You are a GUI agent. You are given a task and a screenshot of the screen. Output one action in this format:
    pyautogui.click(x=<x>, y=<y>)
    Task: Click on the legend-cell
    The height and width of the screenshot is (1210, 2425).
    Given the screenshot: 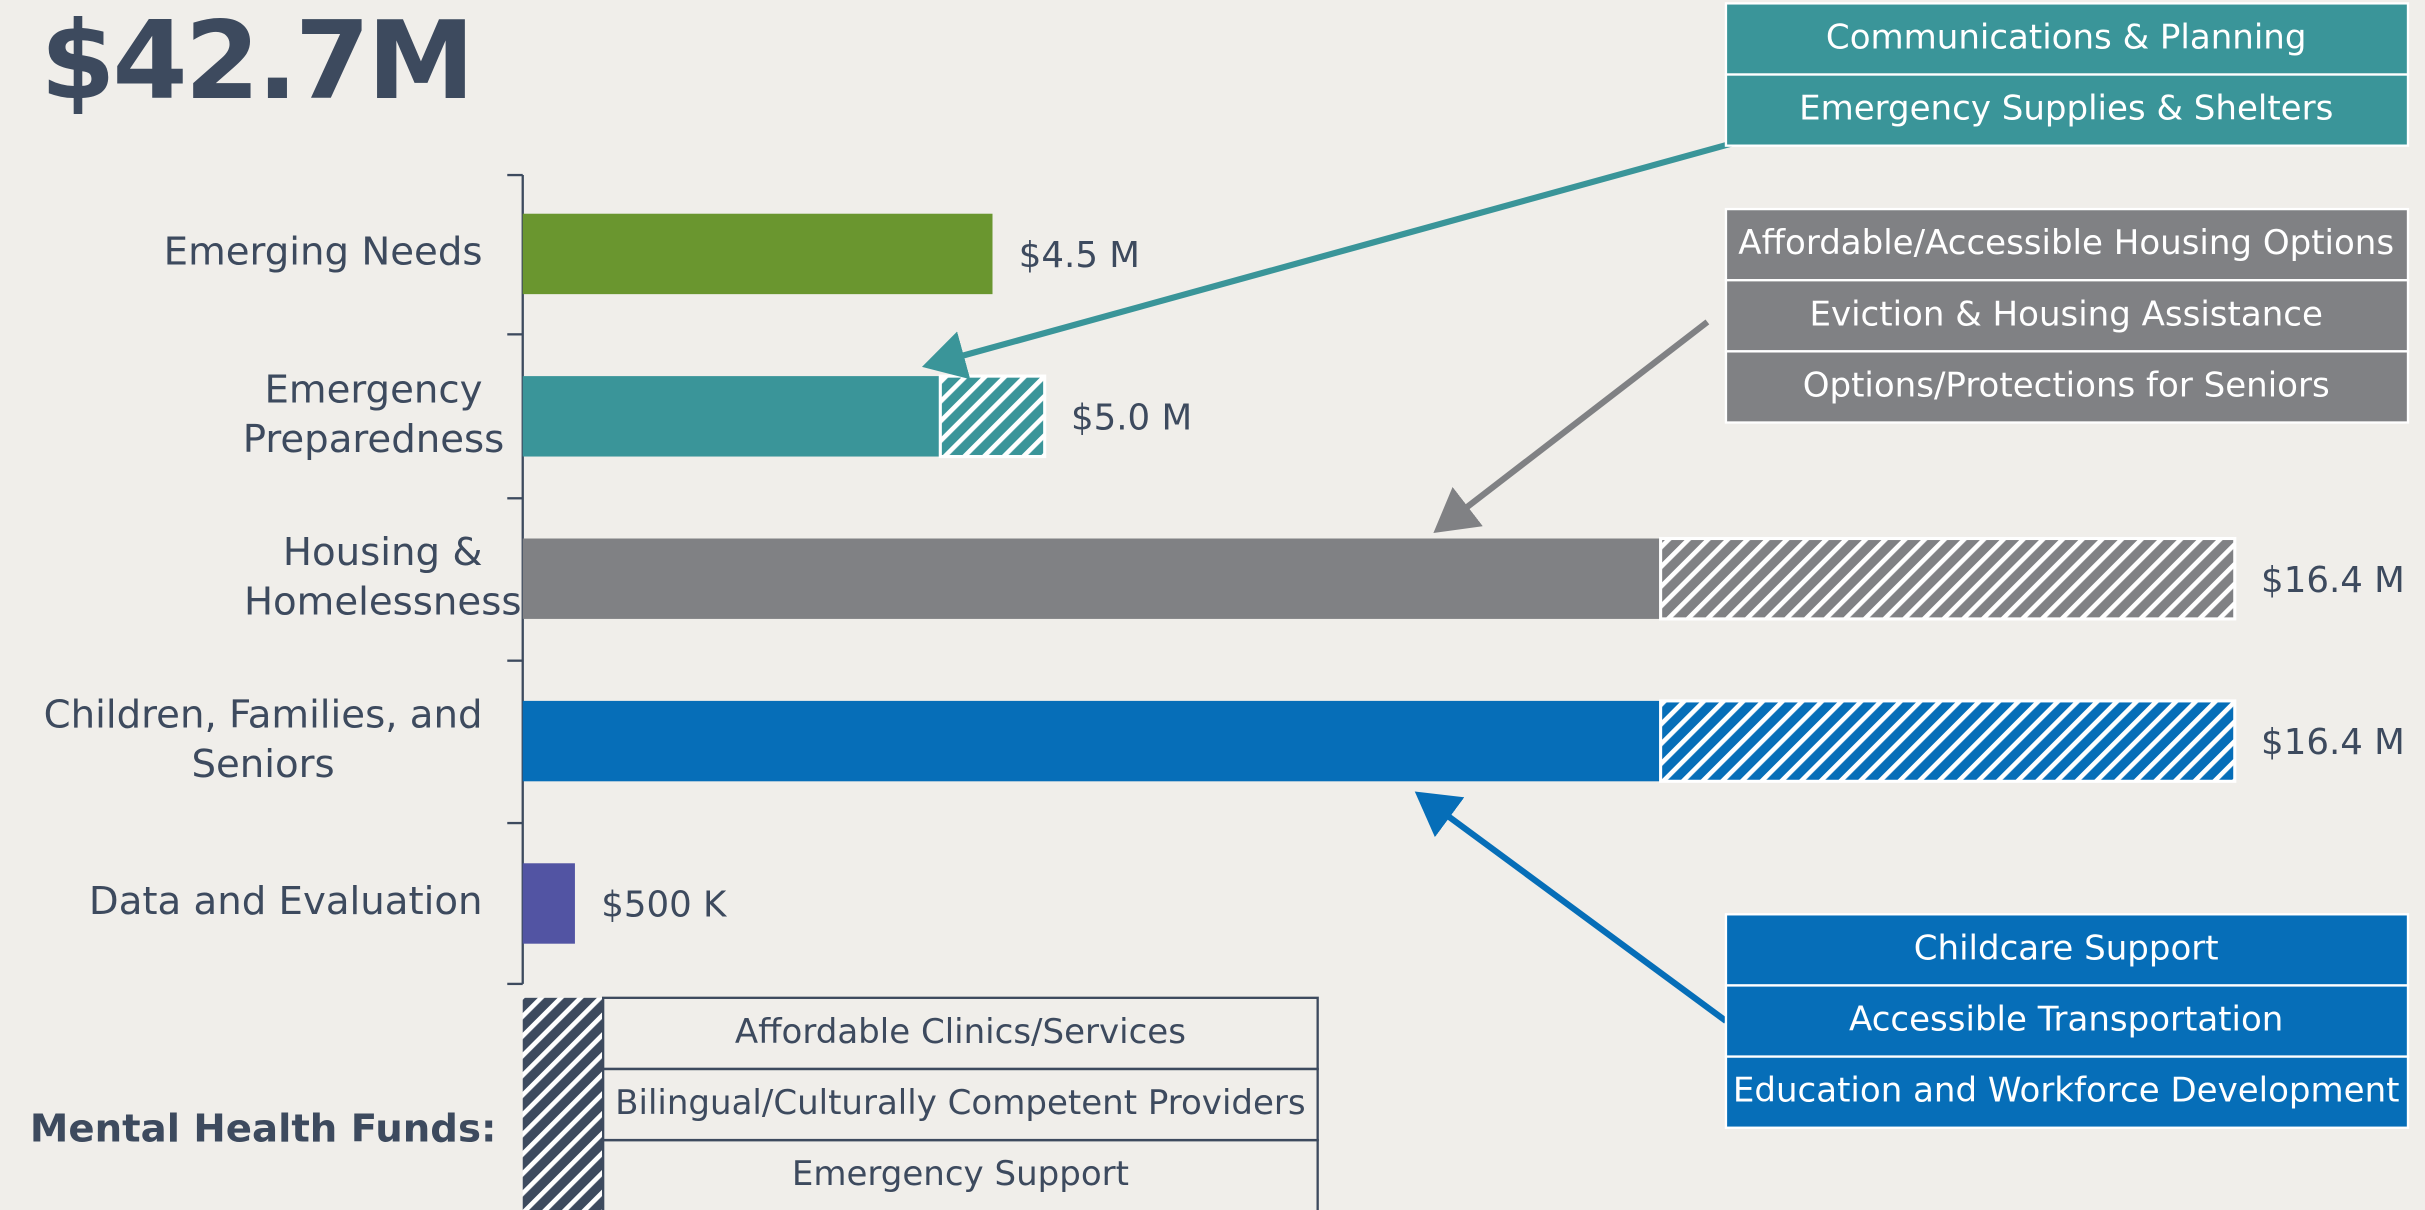 What is the action you would take?
    pyautogui.click(x=960, y=1174)
    